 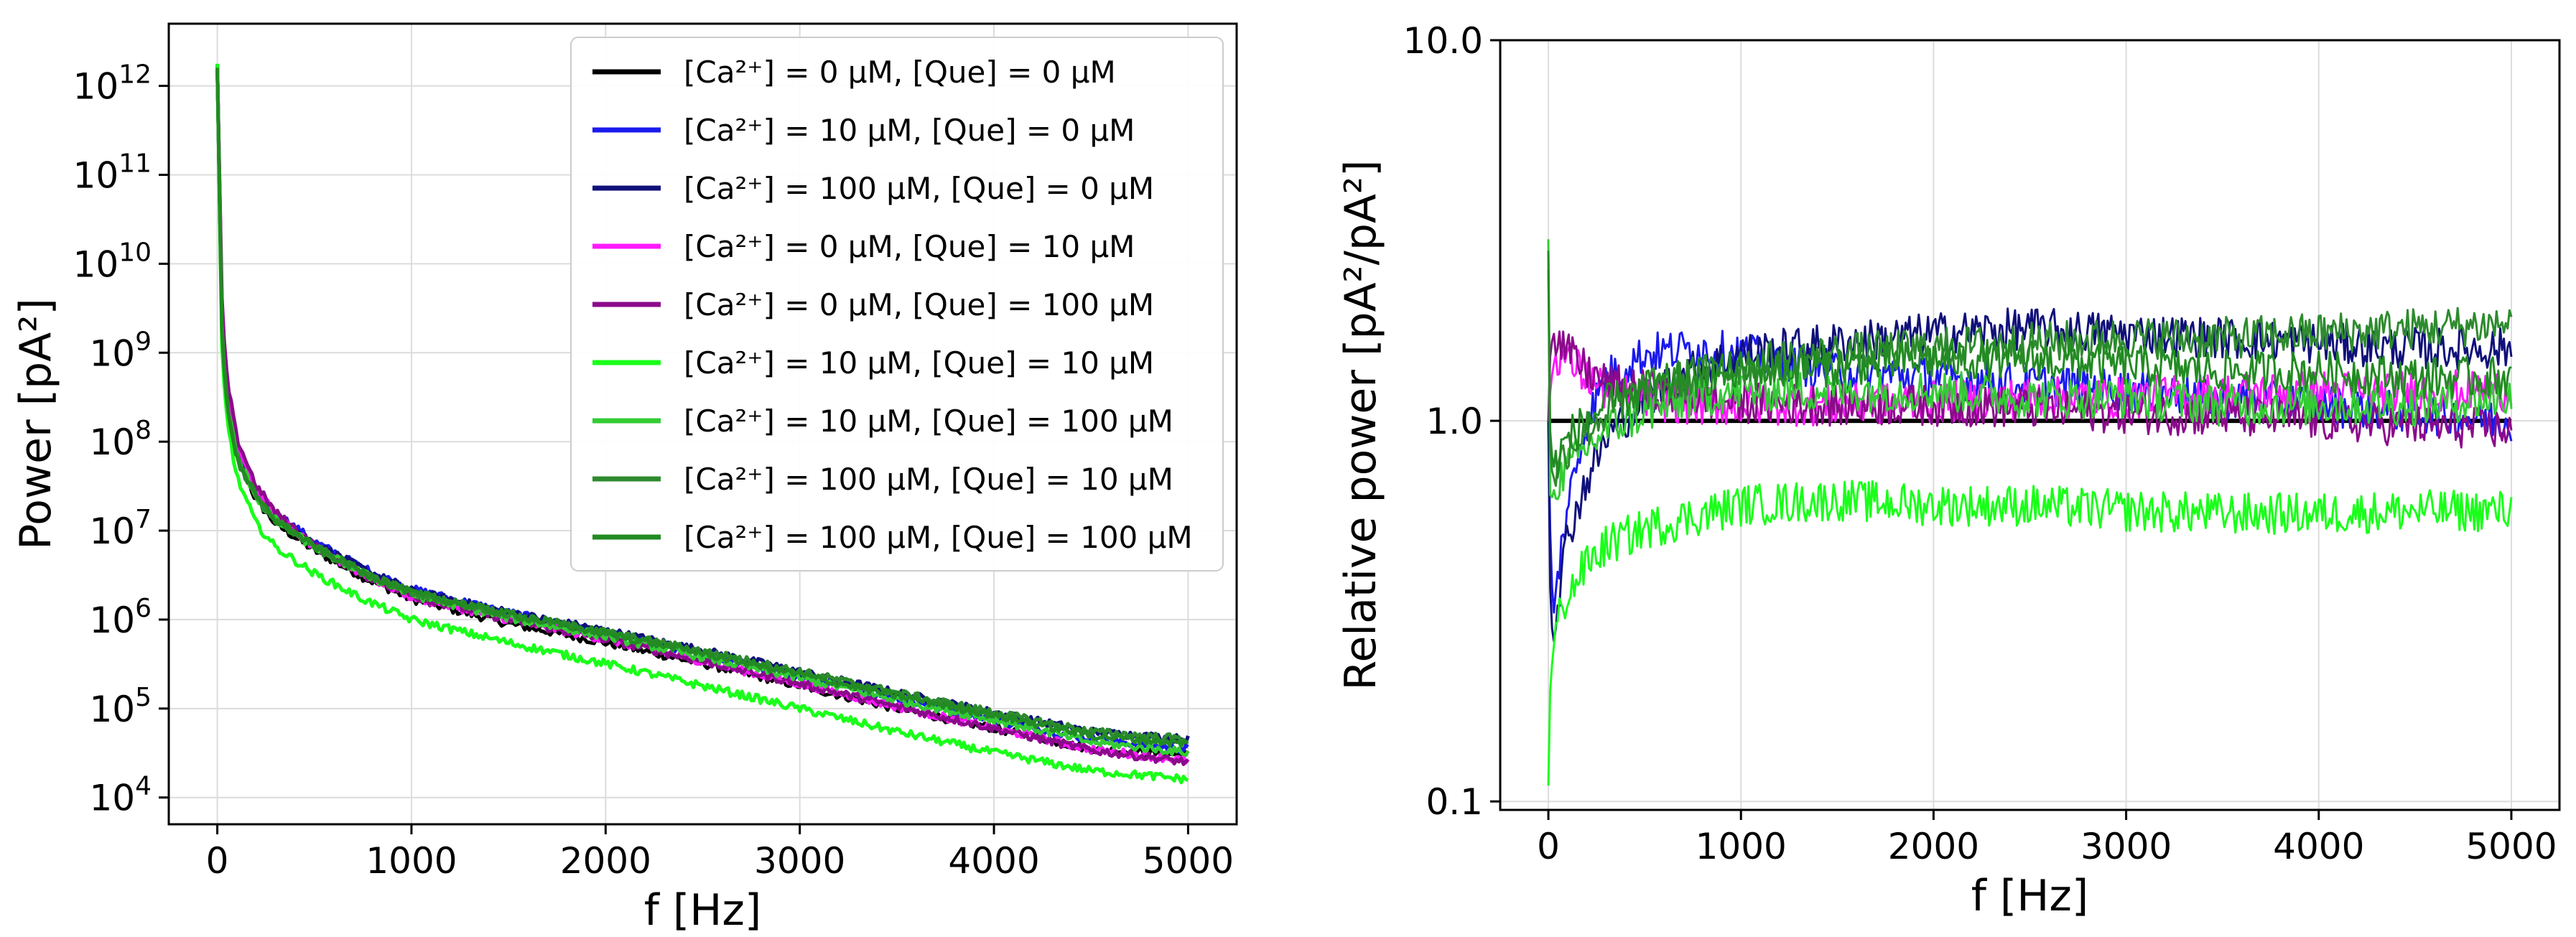 What do you see at coordinates (36, 423) in the screenshot?
I see `y-axis-title: Power [pA²]` at bounding box center [36, 423].